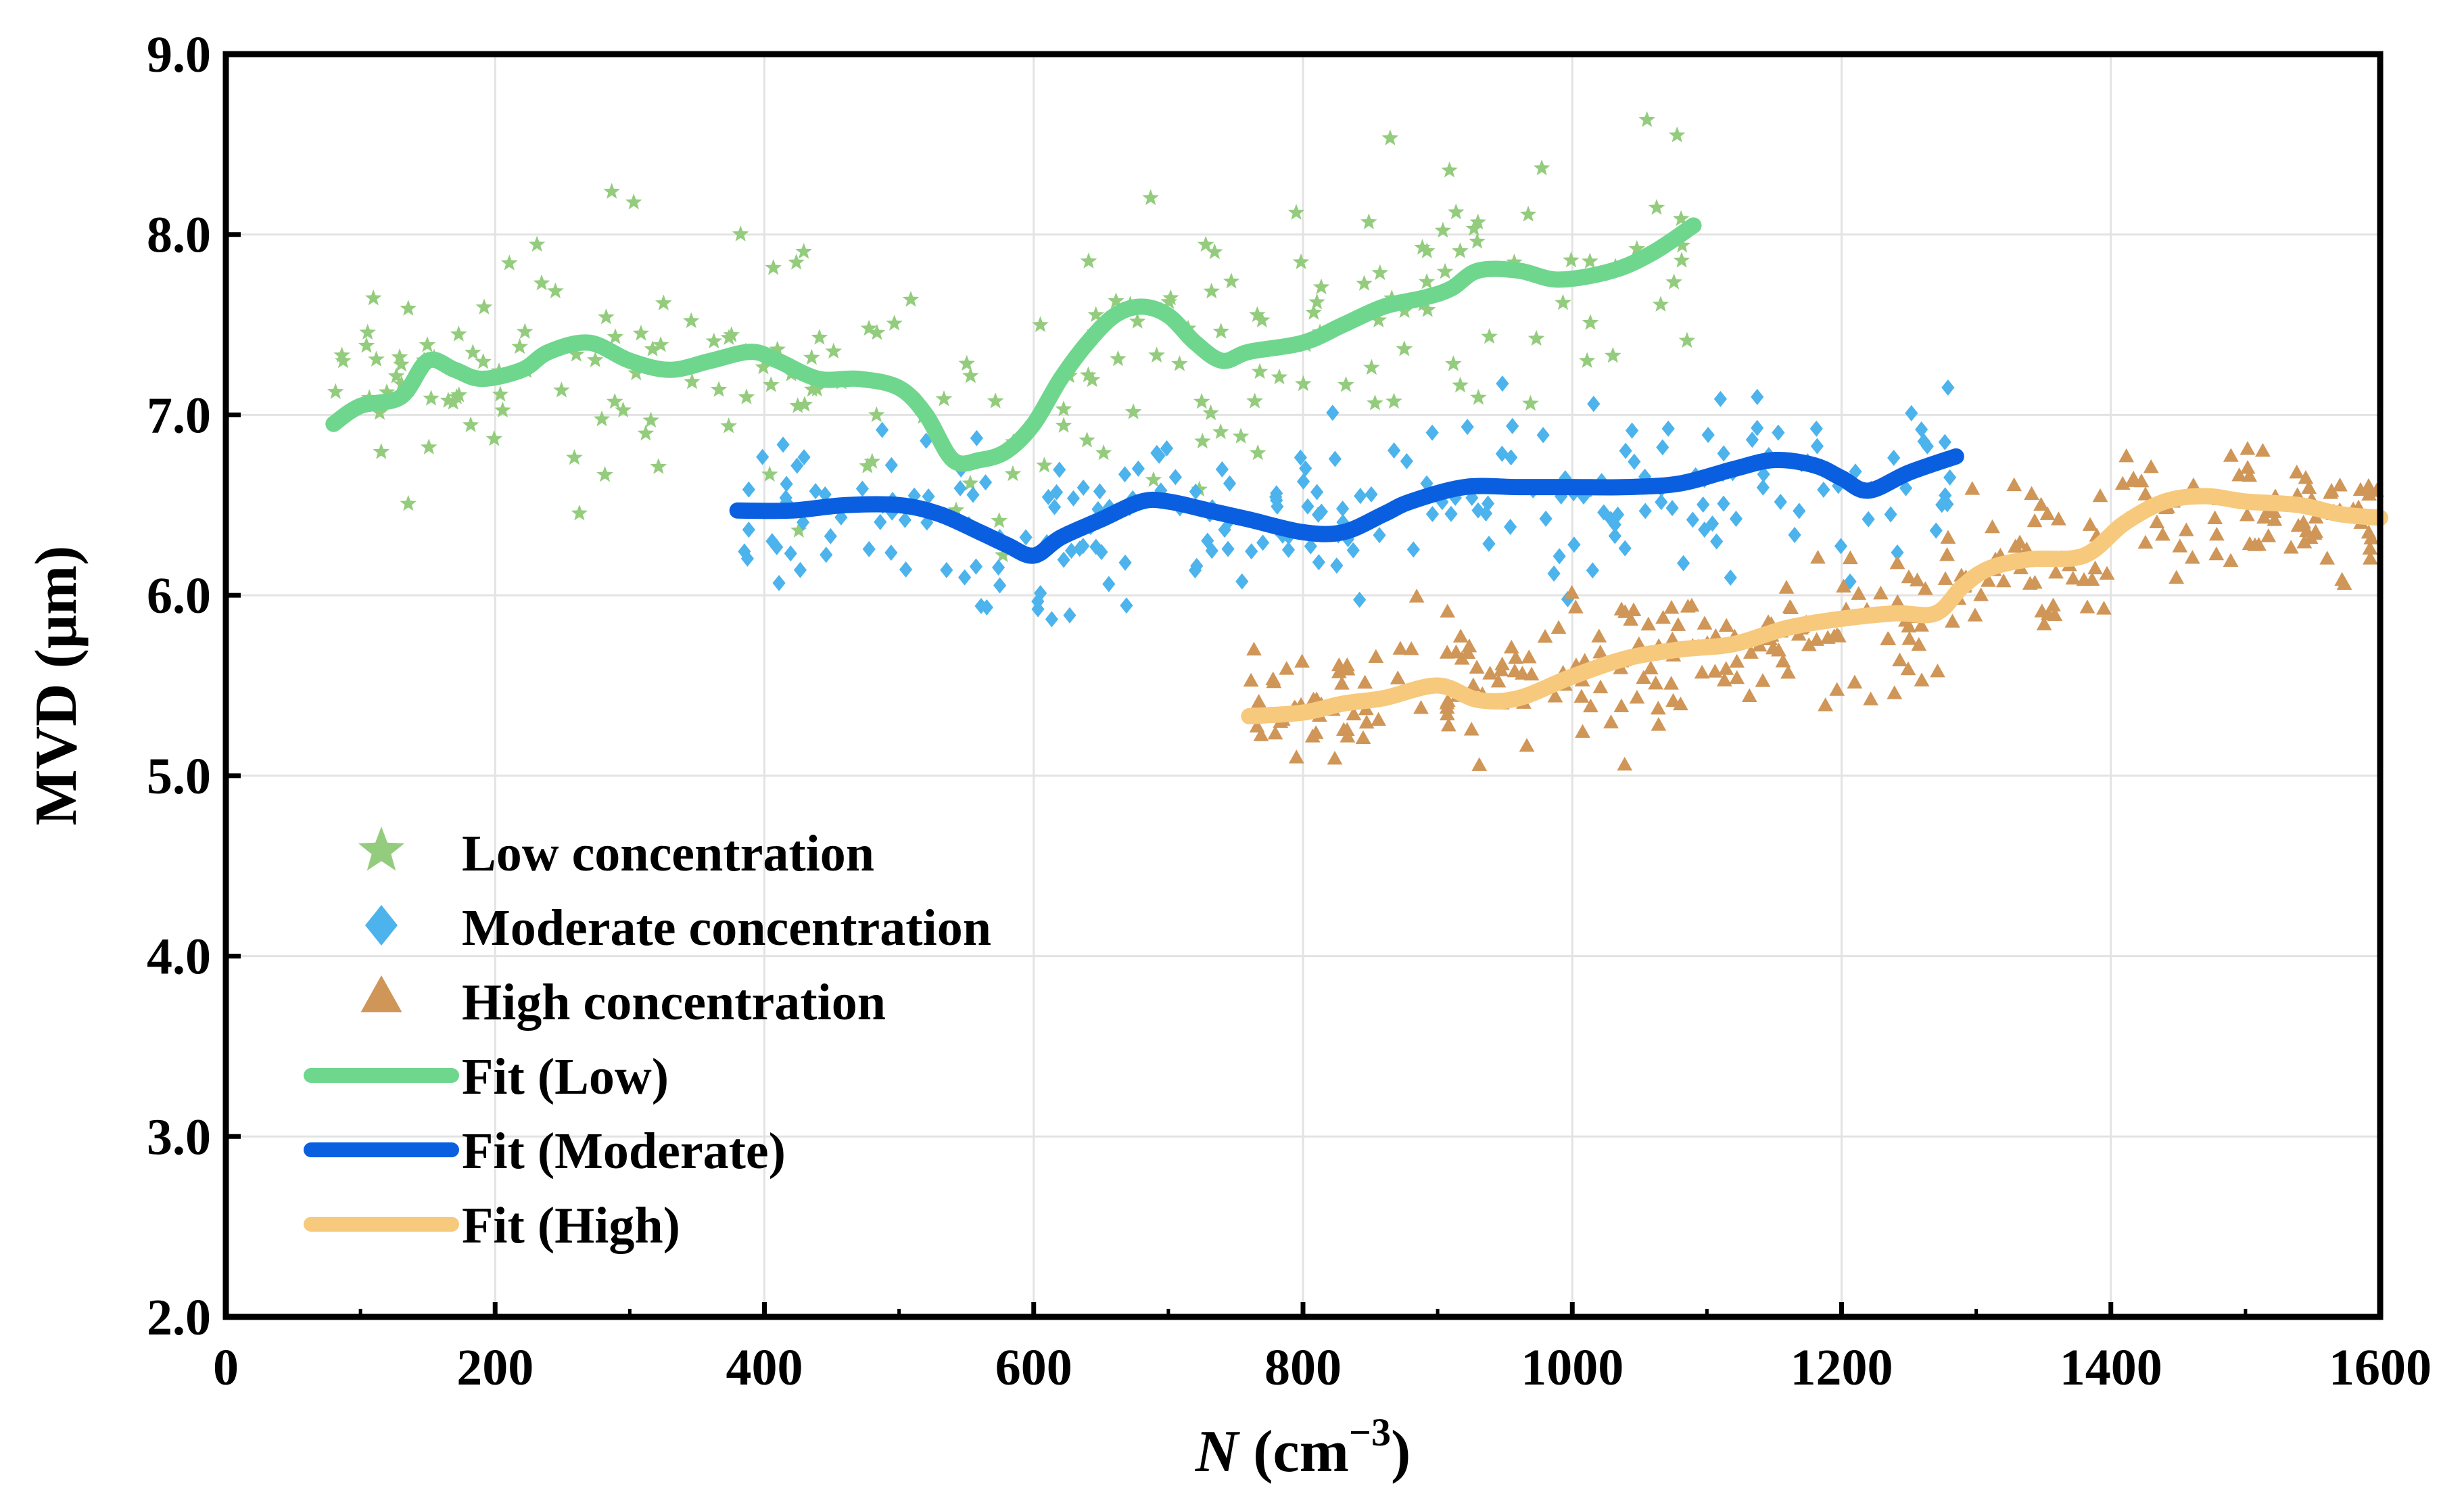 The height and width of the screenshot is (1509, 2464). I want to click on series-diamond-points, so click(1347, 501).